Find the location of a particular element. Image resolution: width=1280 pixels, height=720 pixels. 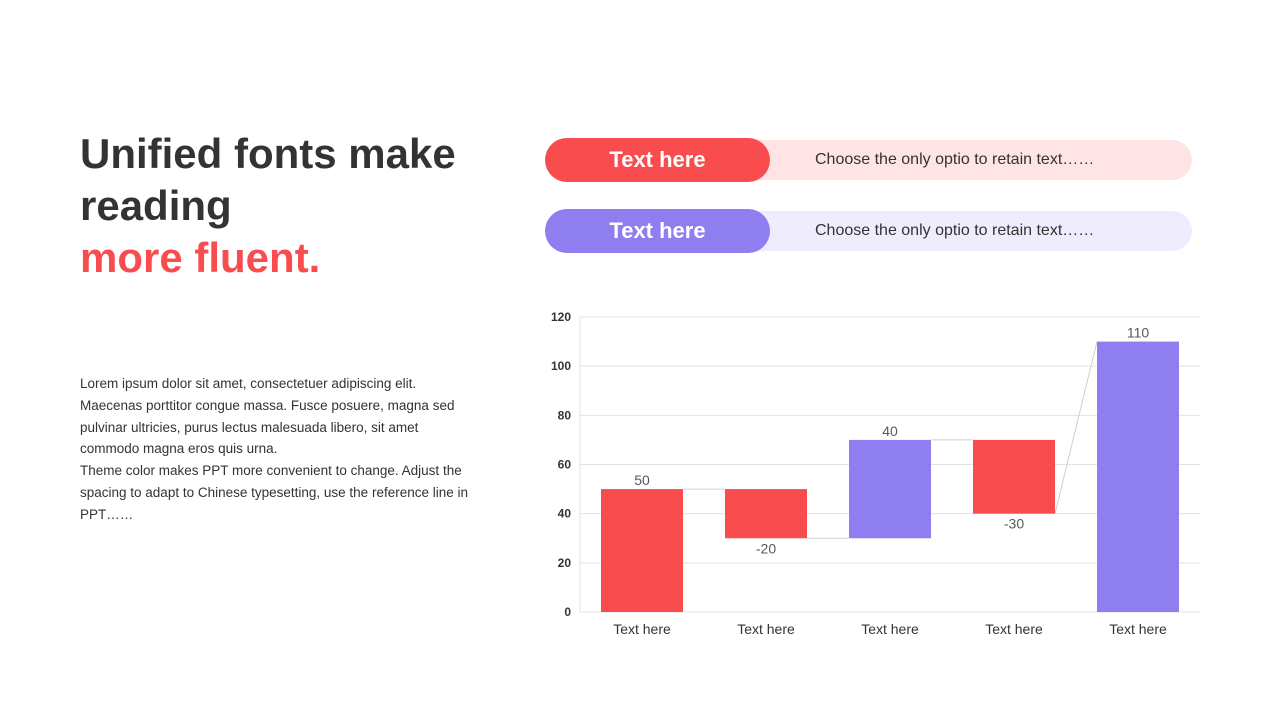

headline-accent-line: more fluent. is located at coordinates (200, 257).